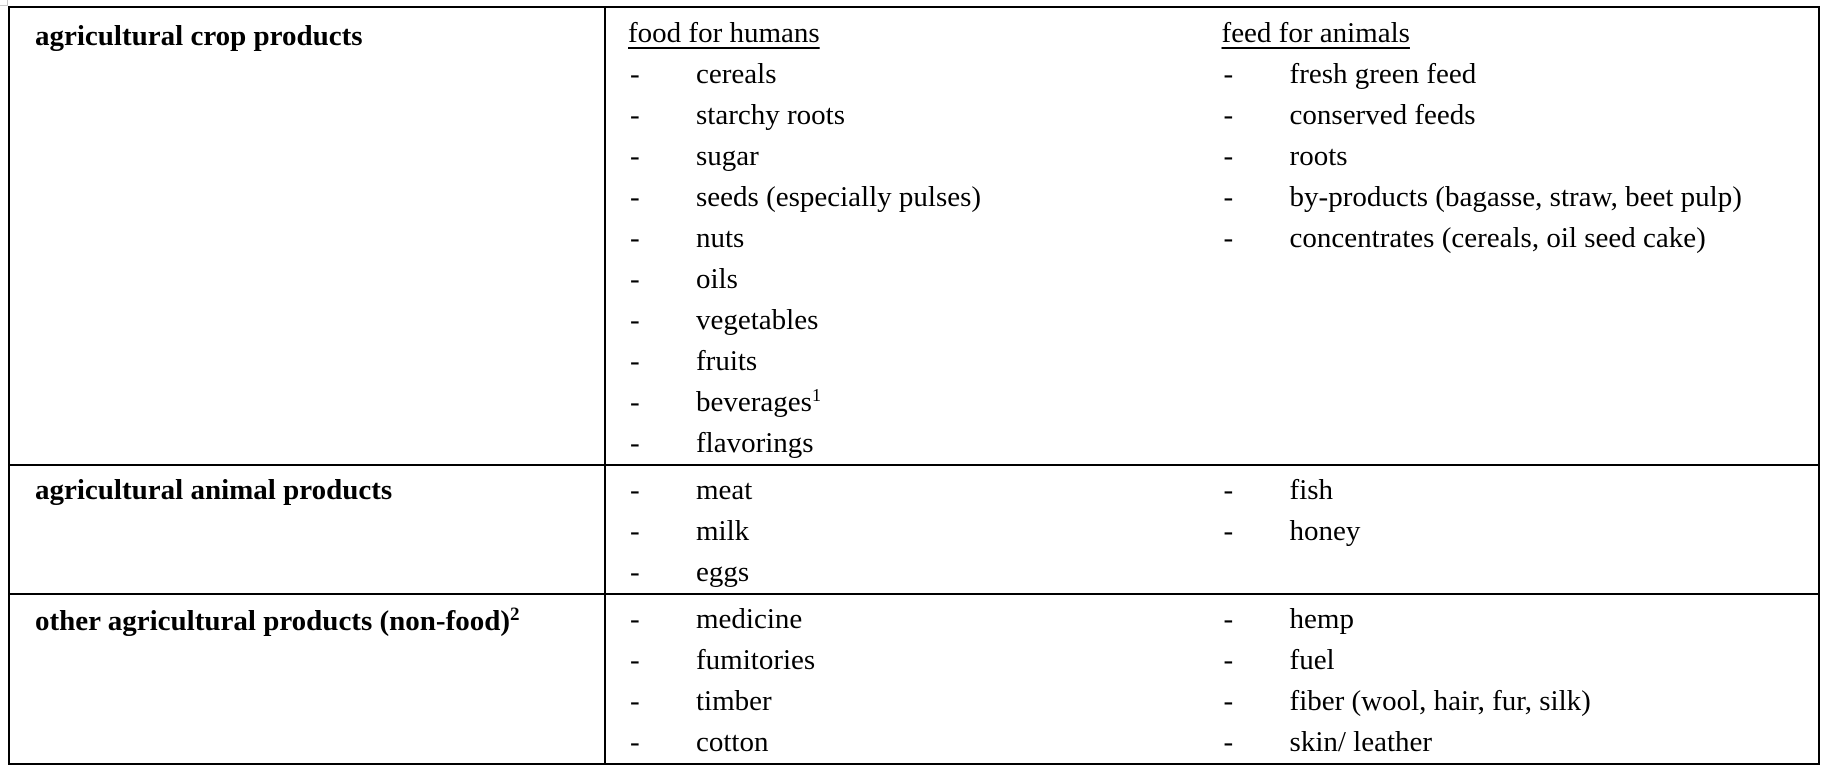 This screenshot has width=1825, height=765. What do you see at coordinates (914, 279) in the screenshot?
I see `list-item: - oils` at bounding box center [914, 279].